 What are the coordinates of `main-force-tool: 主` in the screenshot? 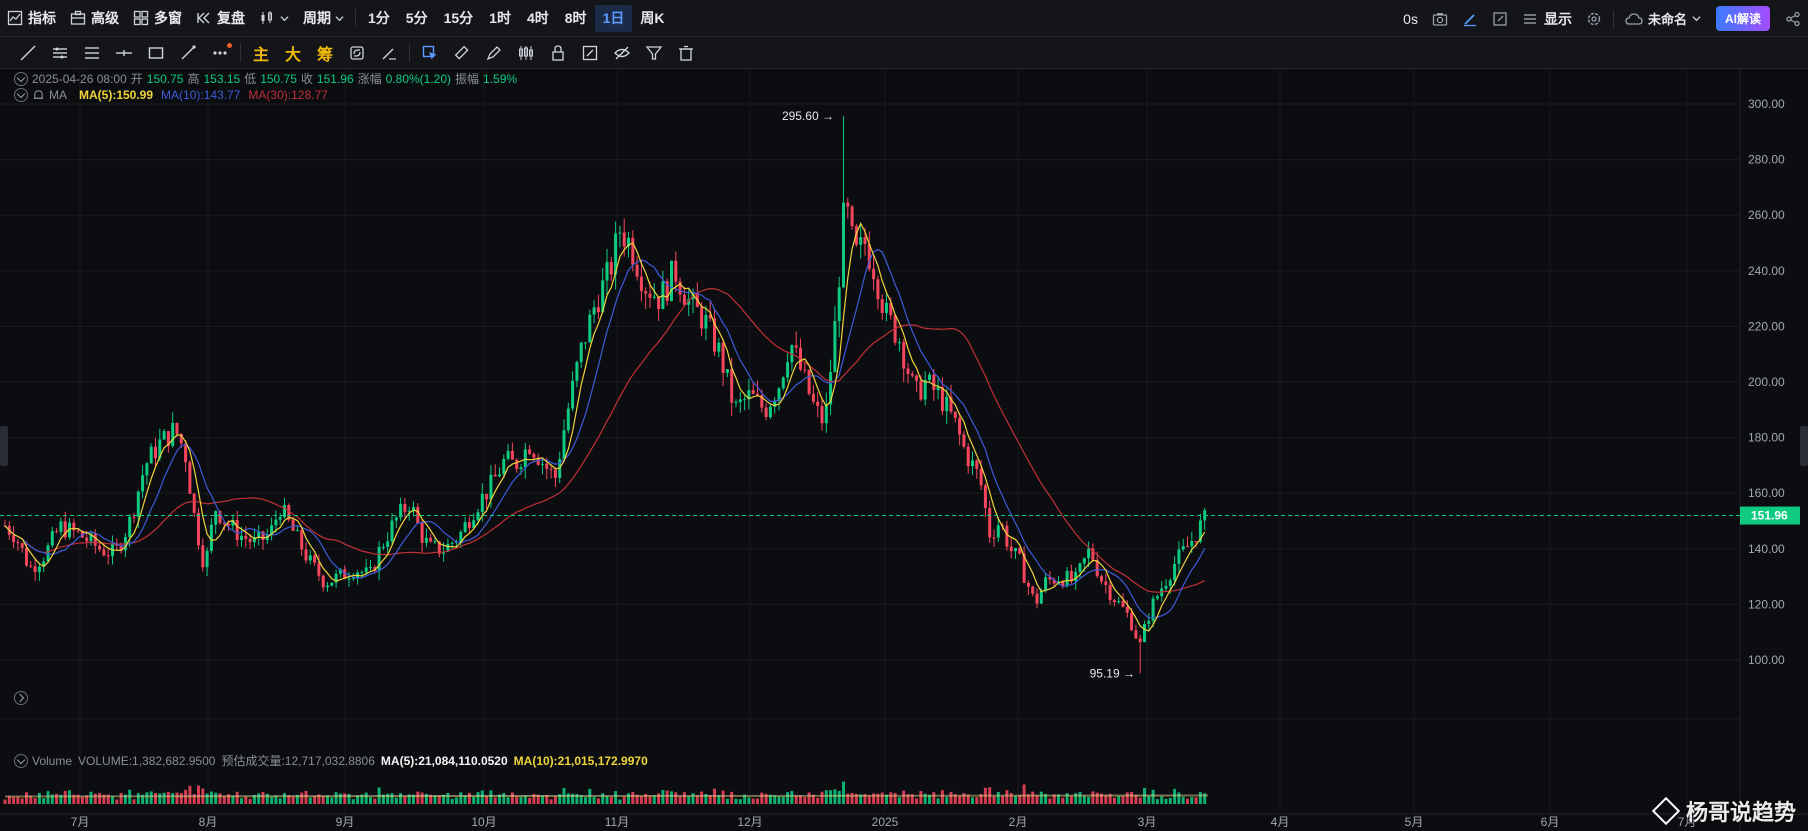 It's located at (260, 55).